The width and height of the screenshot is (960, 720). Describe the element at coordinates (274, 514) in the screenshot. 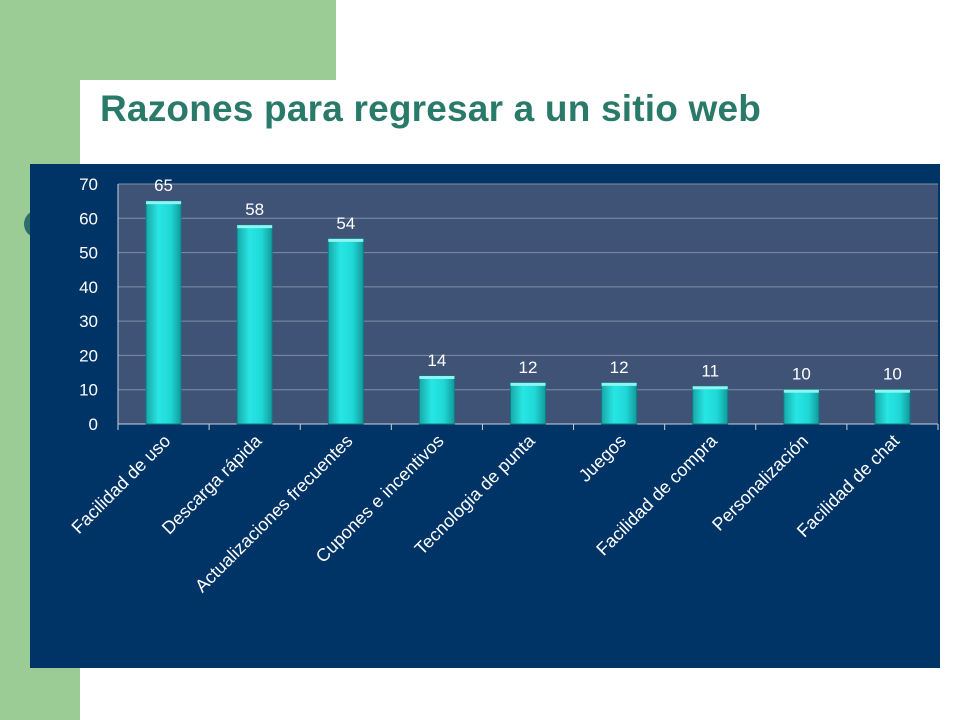

I see `x-tick-label: Actualizaciones frecuentes` at that location.